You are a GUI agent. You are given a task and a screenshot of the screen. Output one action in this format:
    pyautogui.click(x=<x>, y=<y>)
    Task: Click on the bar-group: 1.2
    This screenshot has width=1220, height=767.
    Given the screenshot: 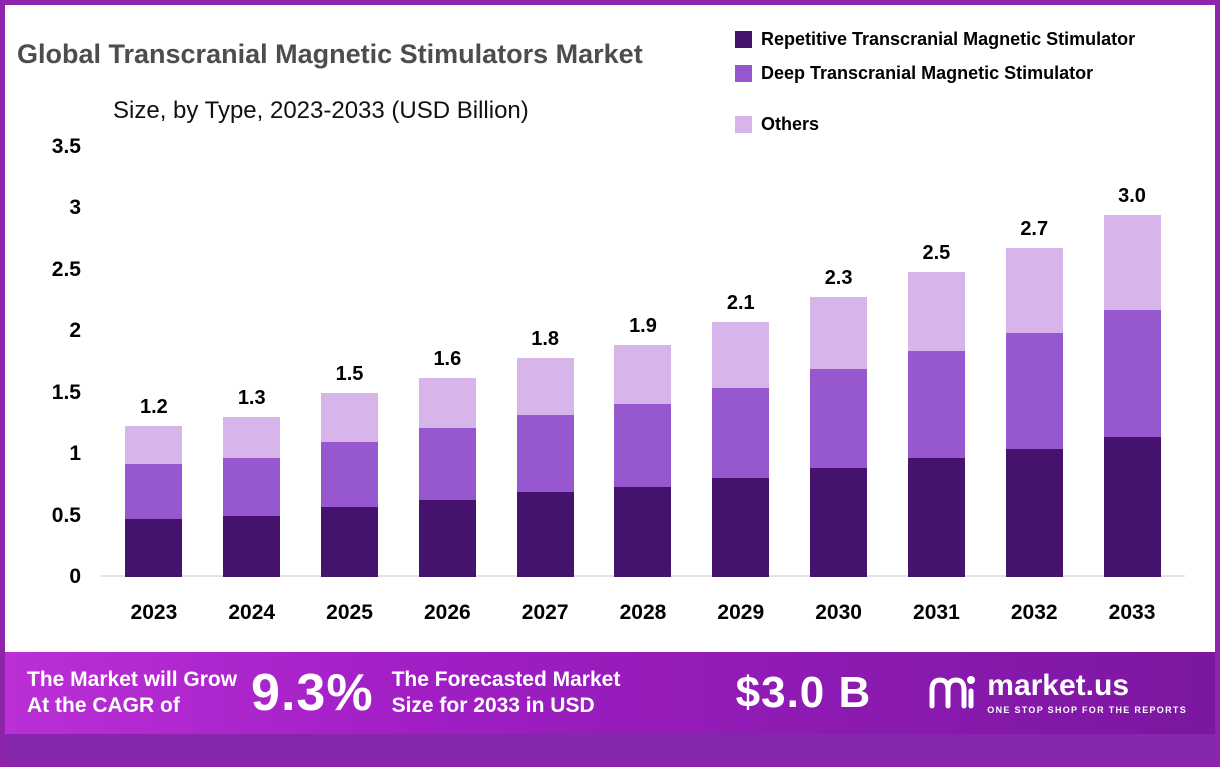 What is the action you would take?
    pyautogui.click(x=154, y=362)
    